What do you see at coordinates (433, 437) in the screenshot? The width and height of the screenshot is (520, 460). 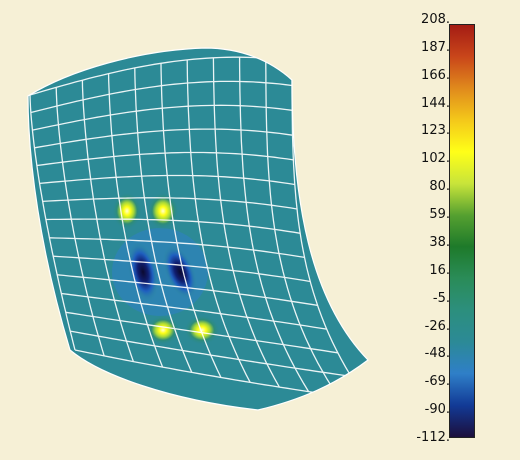 I see `color-scale-tick-label: -112.` at bounding box center [433, 437].